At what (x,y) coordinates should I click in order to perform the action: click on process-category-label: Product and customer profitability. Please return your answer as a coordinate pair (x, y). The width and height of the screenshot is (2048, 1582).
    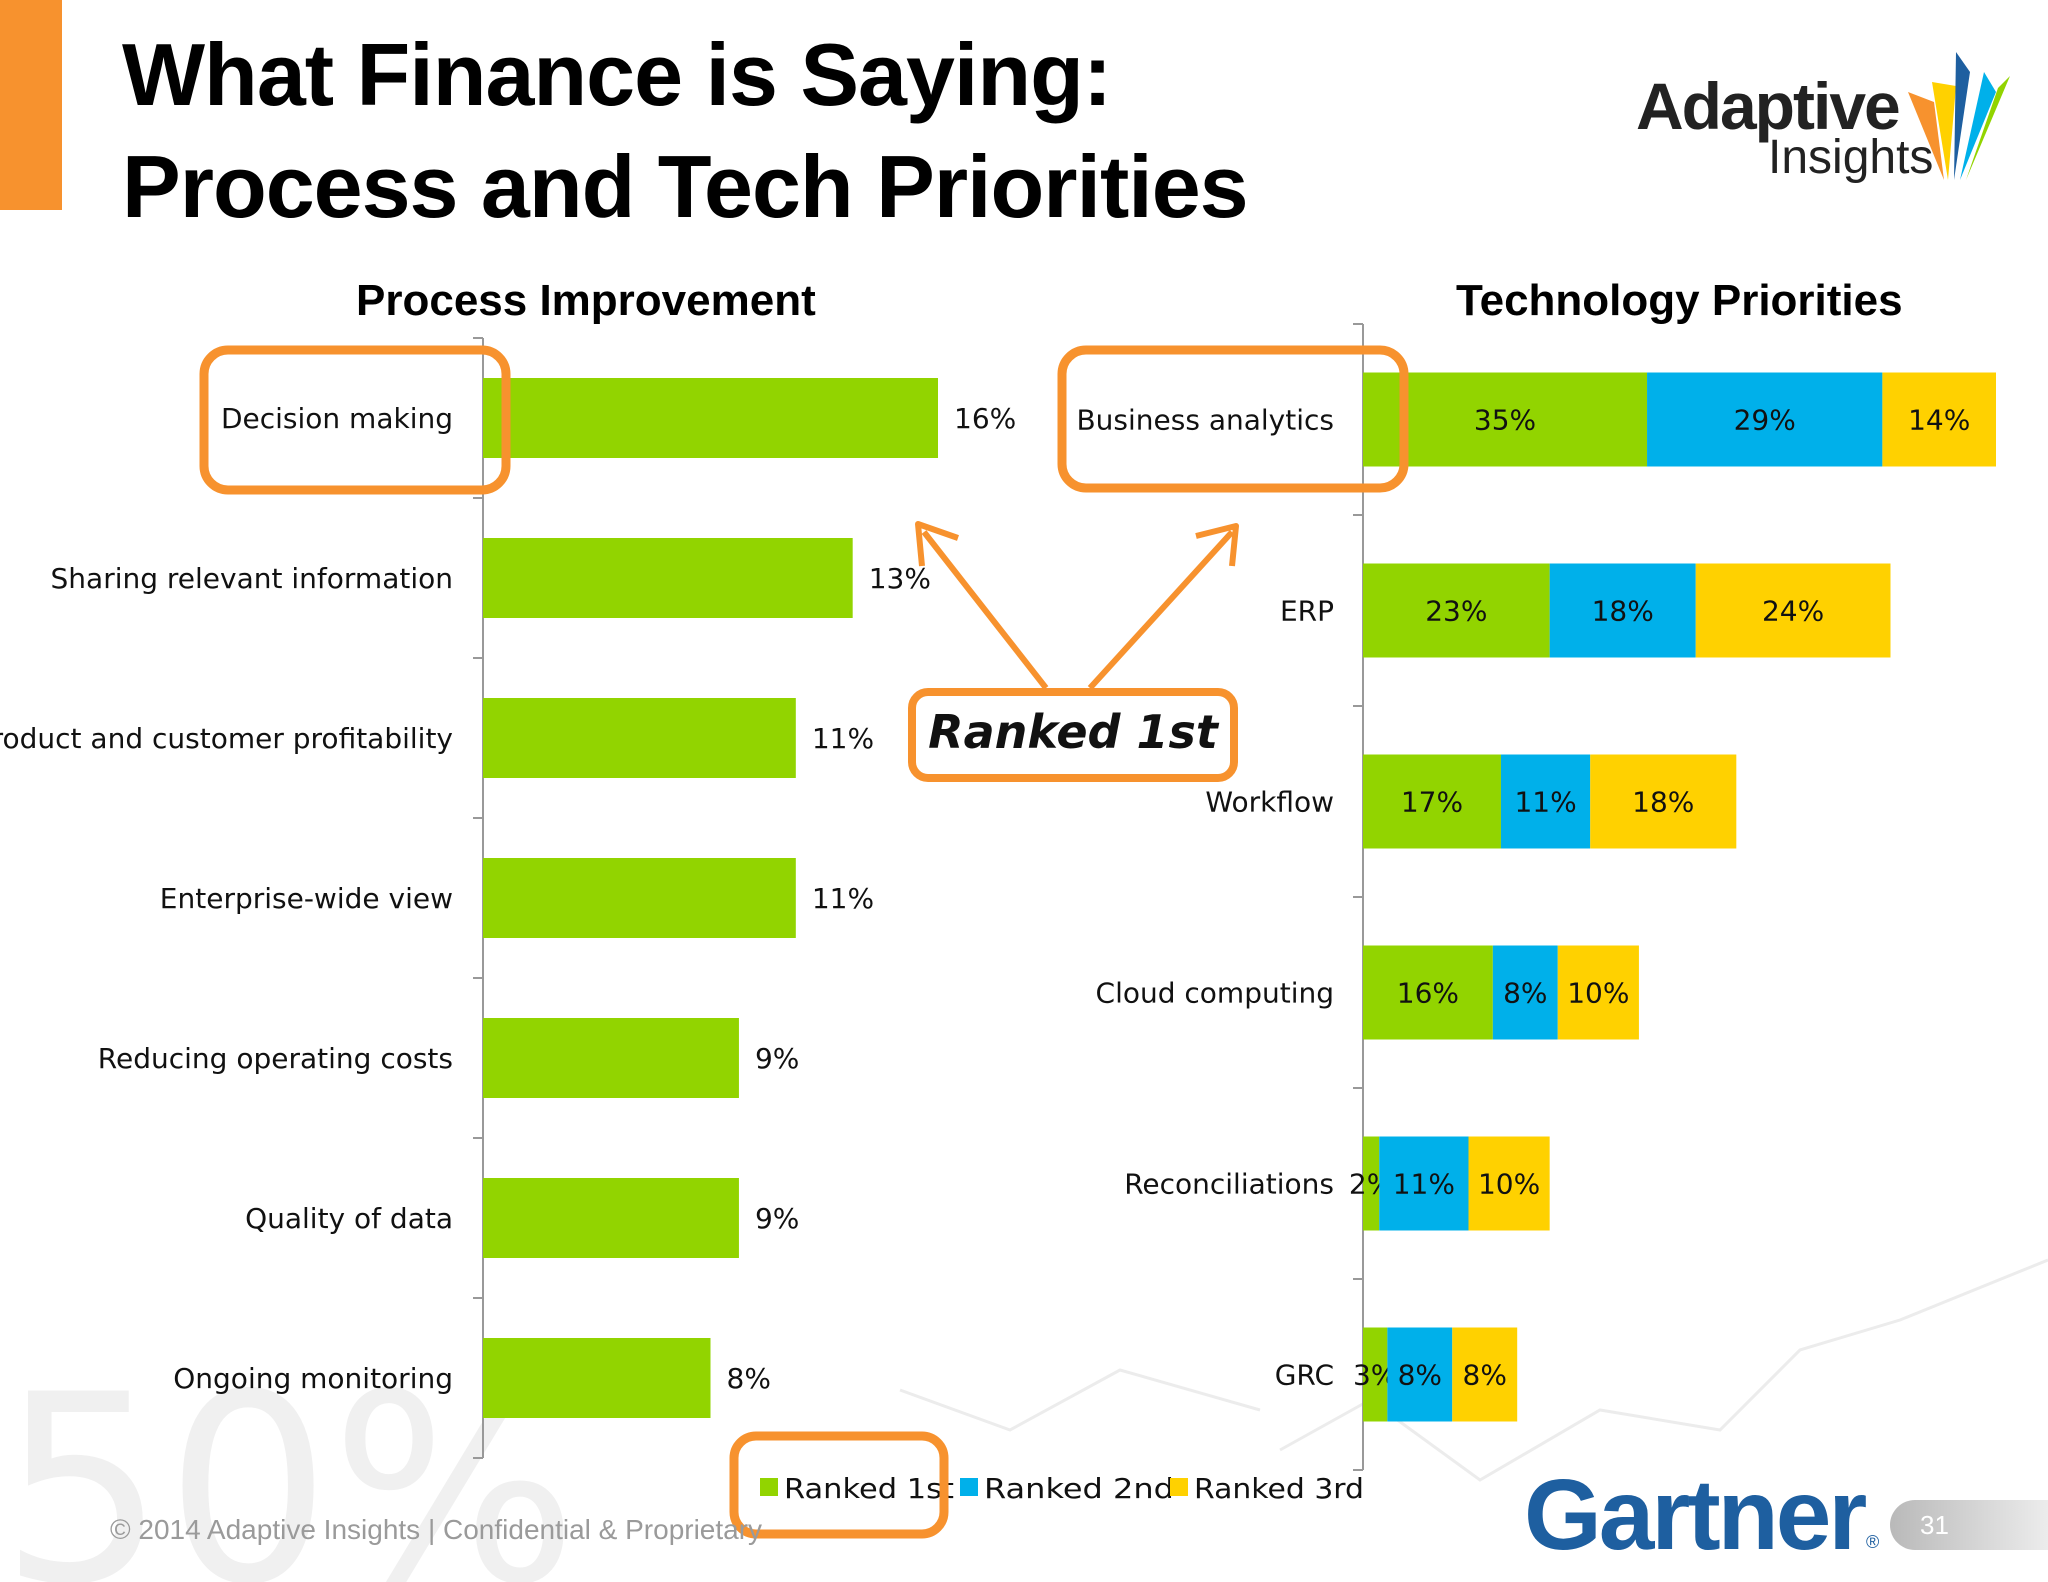
    Looking at the image, I should click on (226, 738).